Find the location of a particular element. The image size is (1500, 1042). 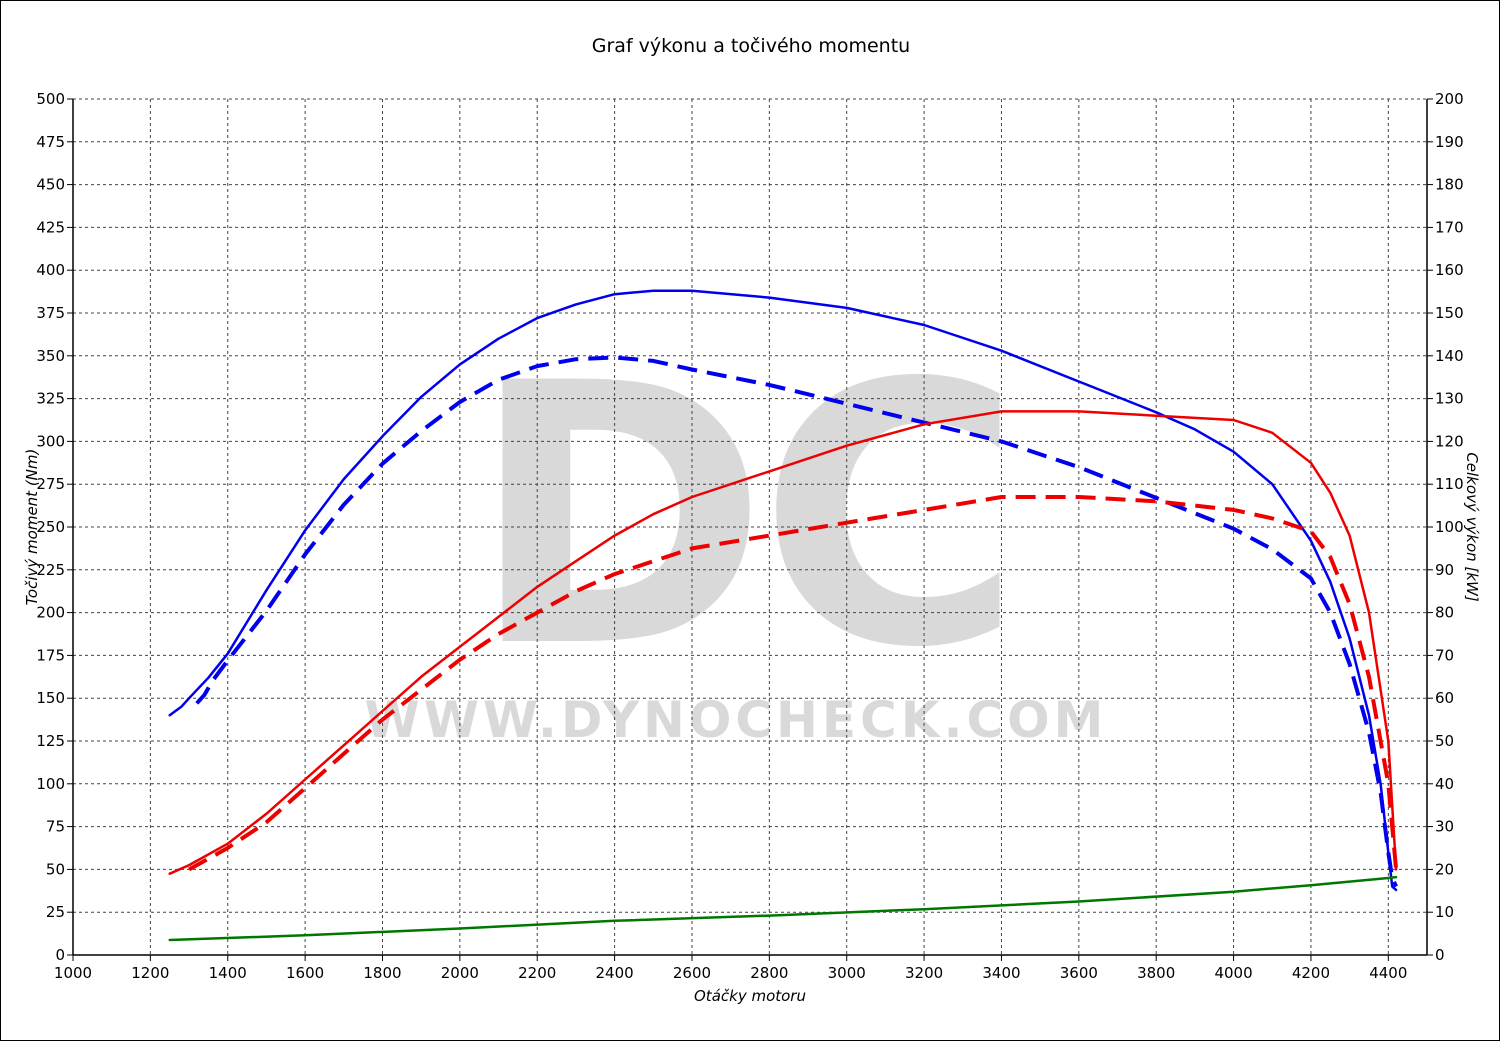

y-left-tick-label: 500 is located at coordinates (50, 99).